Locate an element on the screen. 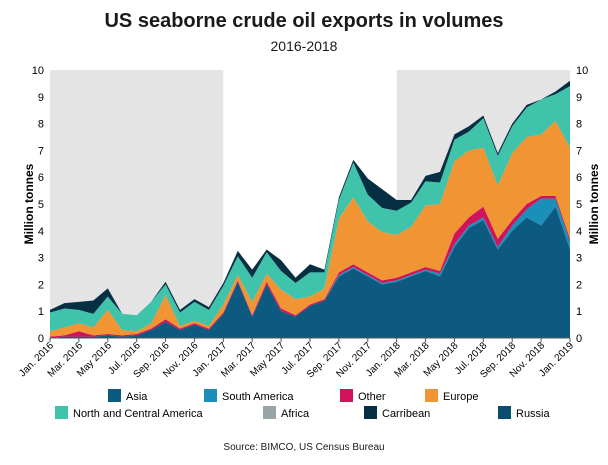 The height and width of the screenshot is (465, 608). legend-label: South America is located at coordinates (258, 397).